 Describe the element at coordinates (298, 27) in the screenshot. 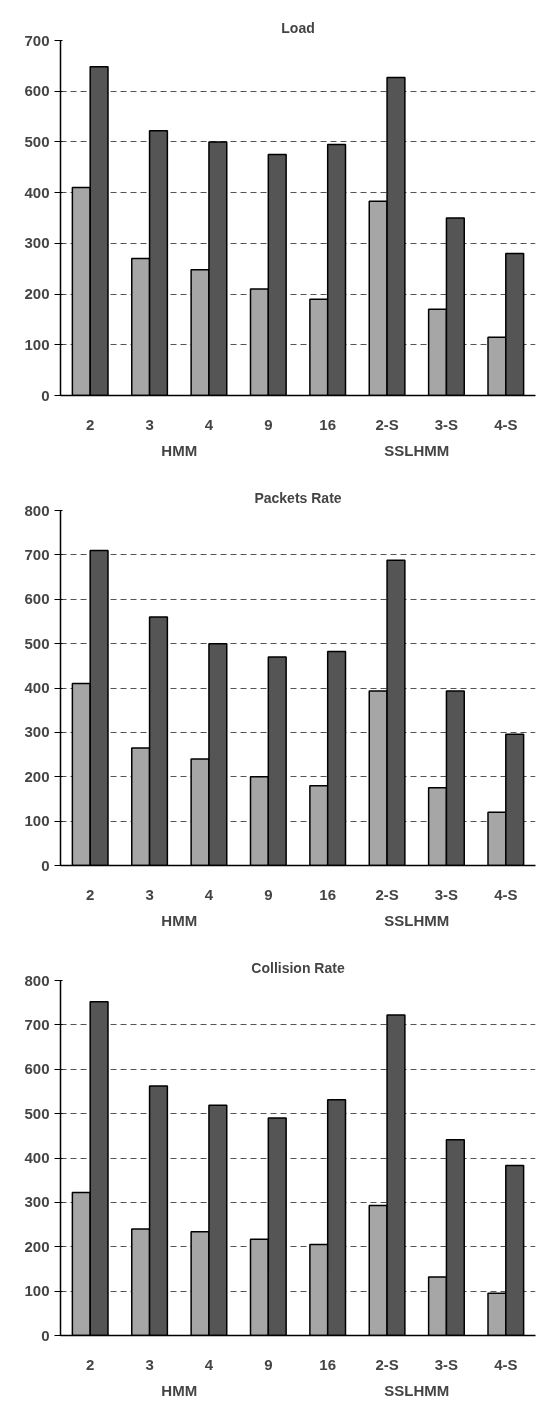

I see `chart-title: Load` at that location.